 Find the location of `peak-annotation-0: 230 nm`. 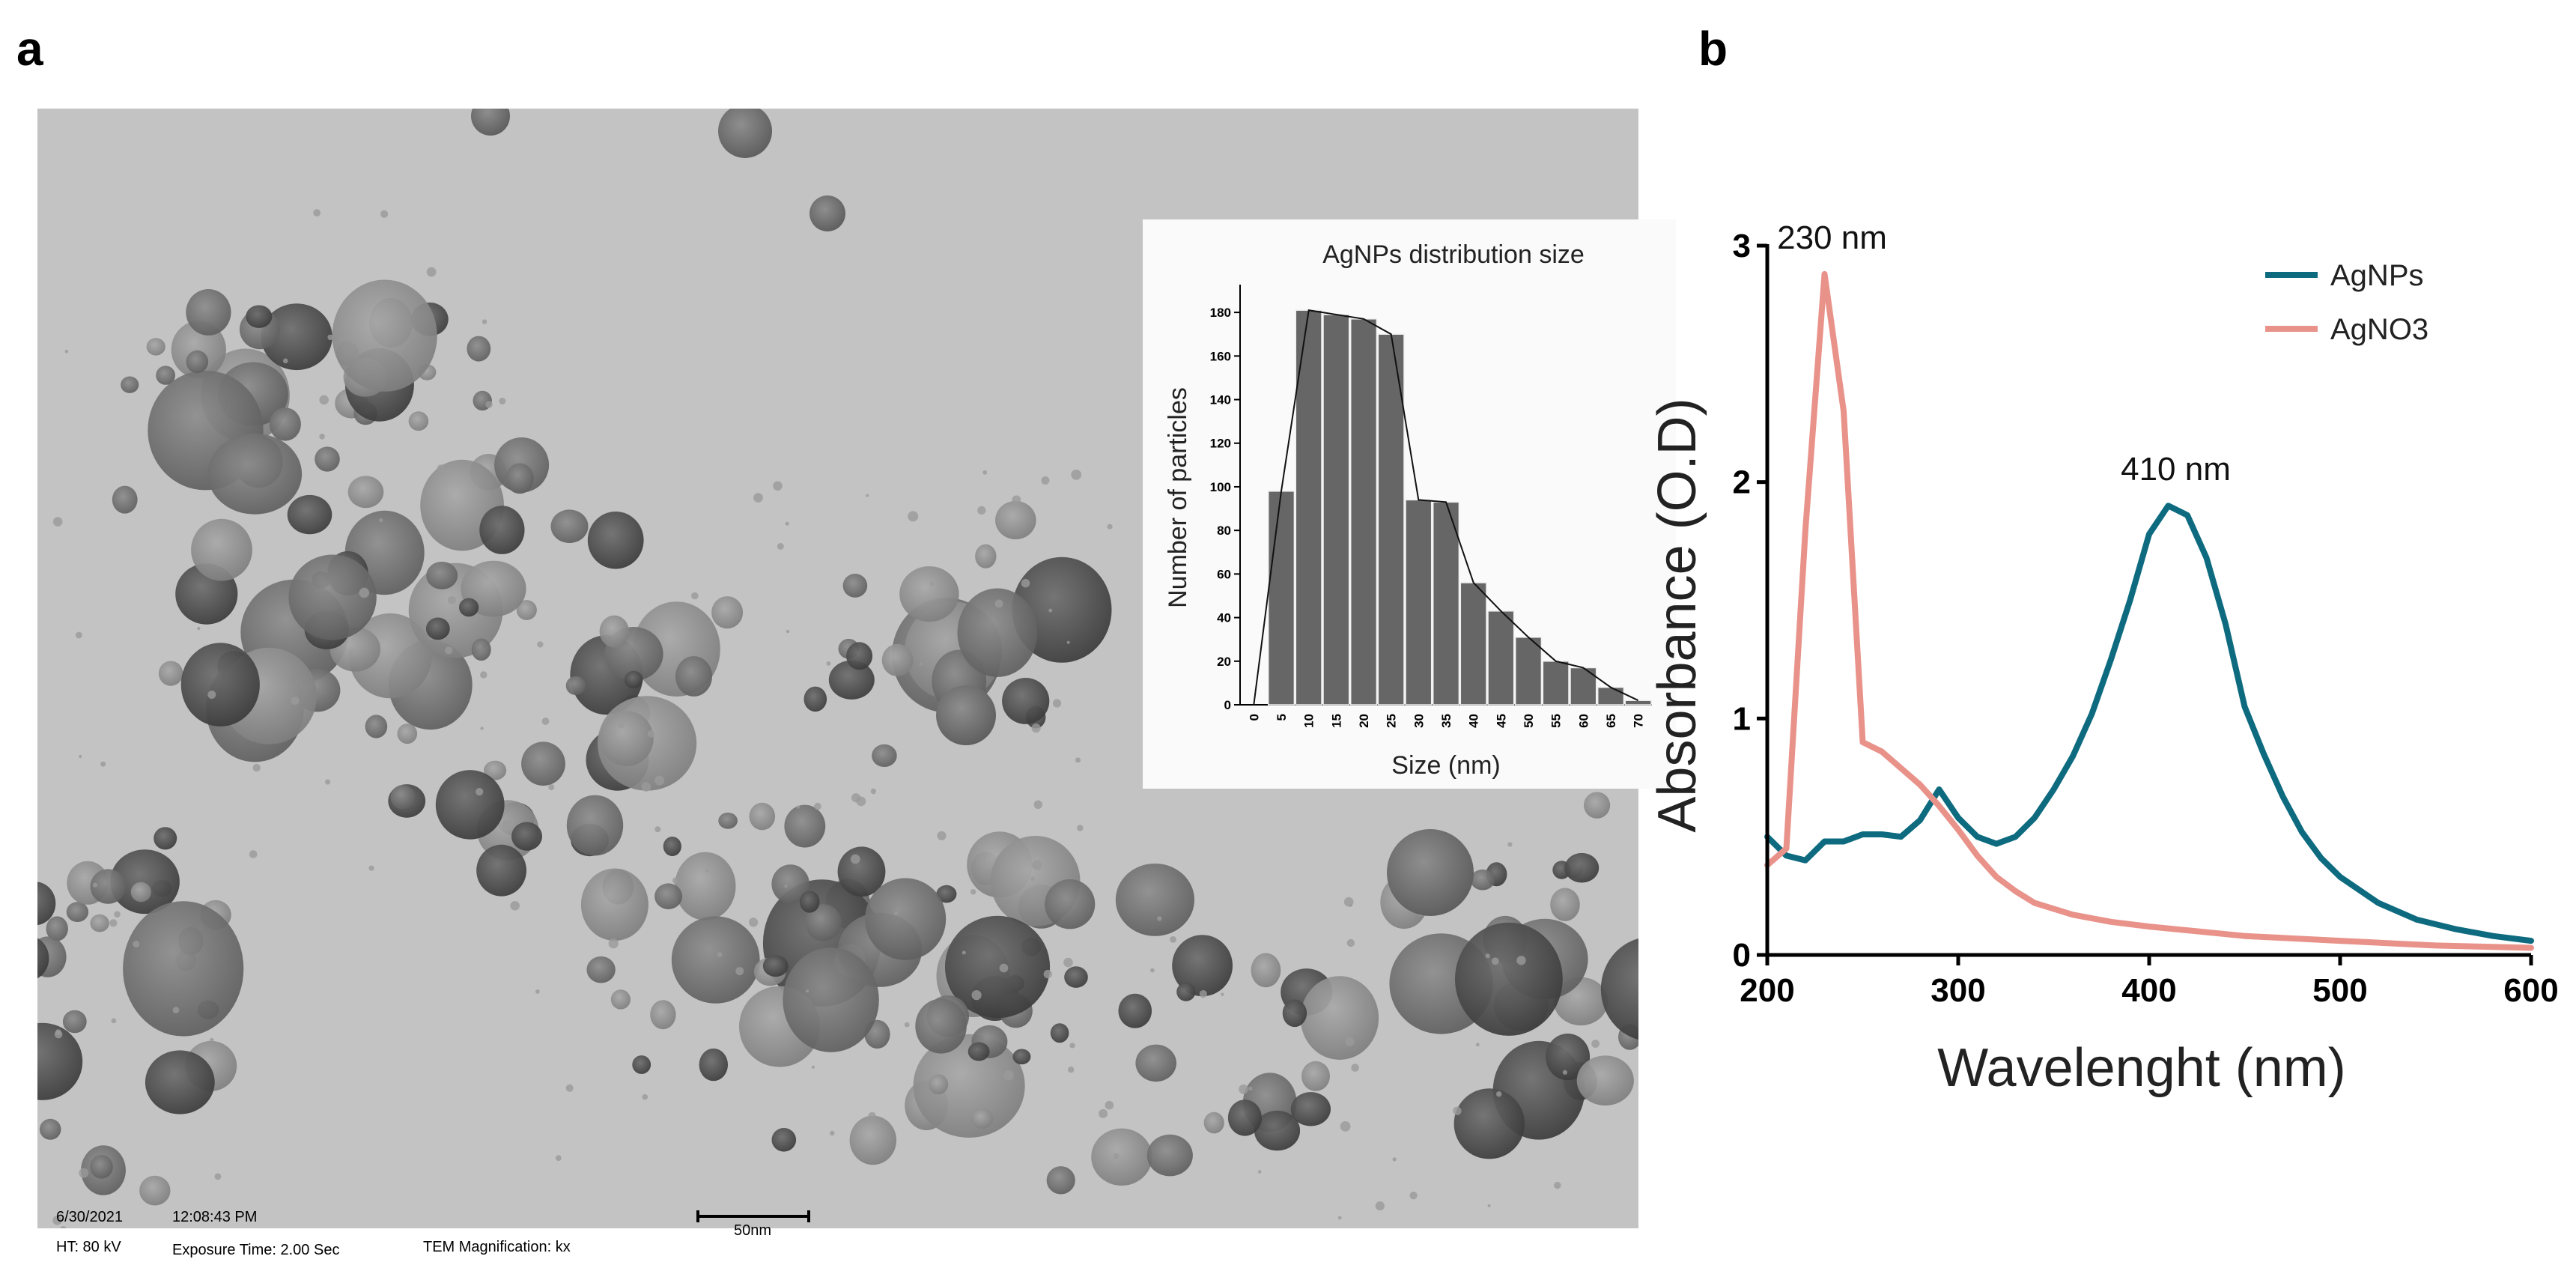

peak-annotation-0: 230 nm is located at coordinates (1832, 237).